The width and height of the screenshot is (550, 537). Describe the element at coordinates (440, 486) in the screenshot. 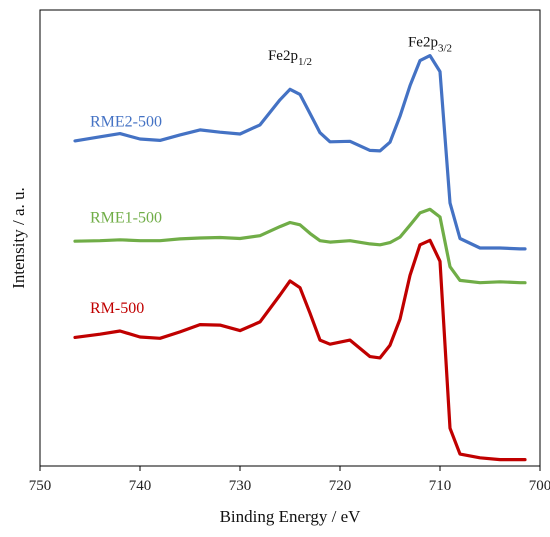

I see `x-tick-label: 710` at that location.